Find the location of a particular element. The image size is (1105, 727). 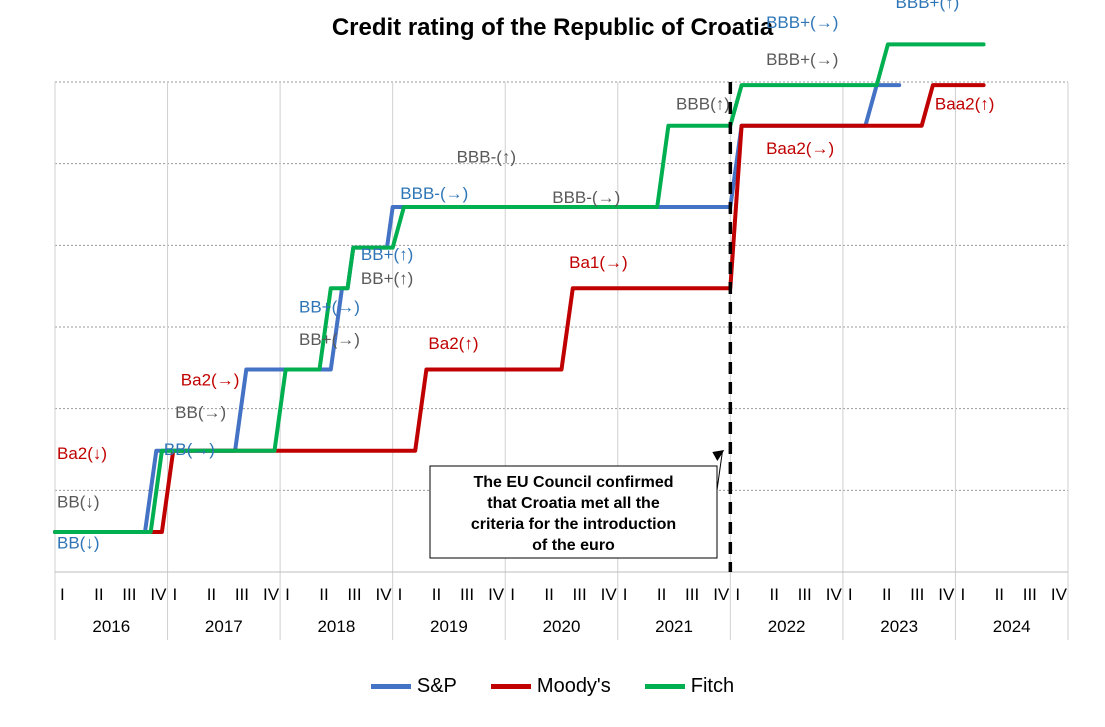

year-tick-label: 2018 is located at coordinates (336, 626).